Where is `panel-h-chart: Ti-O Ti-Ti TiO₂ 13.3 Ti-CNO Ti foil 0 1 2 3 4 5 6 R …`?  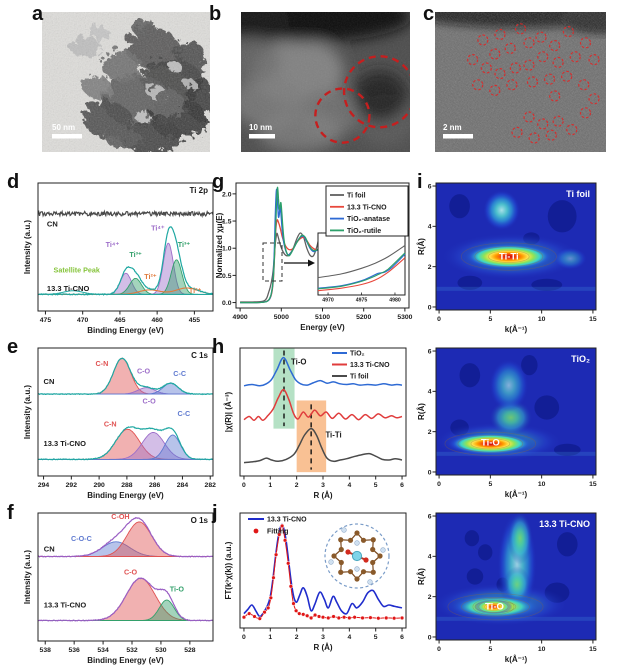 panel-h-chart: Ti-O Ti-Ti TiO₂ 13.3 Ti-CNO Ti foil 0 1 2 3 4 5 6 R … is located at coordinates (315, 423).